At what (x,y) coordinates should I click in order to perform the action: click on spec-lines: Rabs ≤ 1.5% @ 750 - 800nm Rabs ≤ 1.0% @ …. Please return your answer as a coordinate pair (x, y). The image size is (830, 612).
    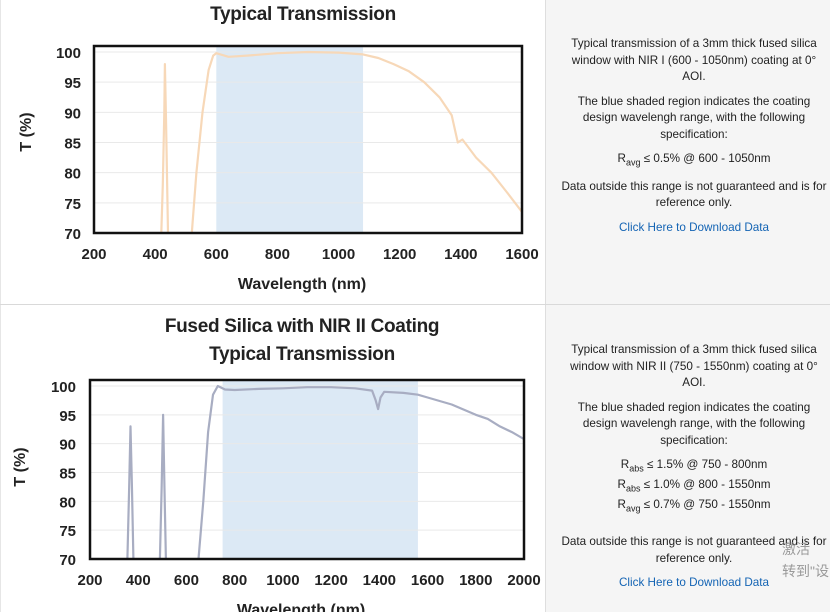
    Looking at the image, I should click on (694, 486).